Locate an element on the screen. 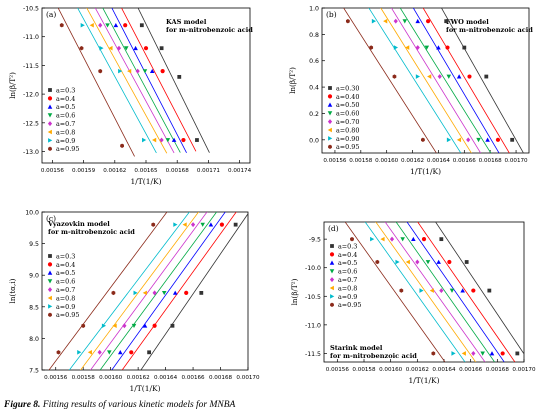 Image resolution: width=550 pixels, height=418 pixels. fit-line-0.8 is located at coordinates (426, 292).